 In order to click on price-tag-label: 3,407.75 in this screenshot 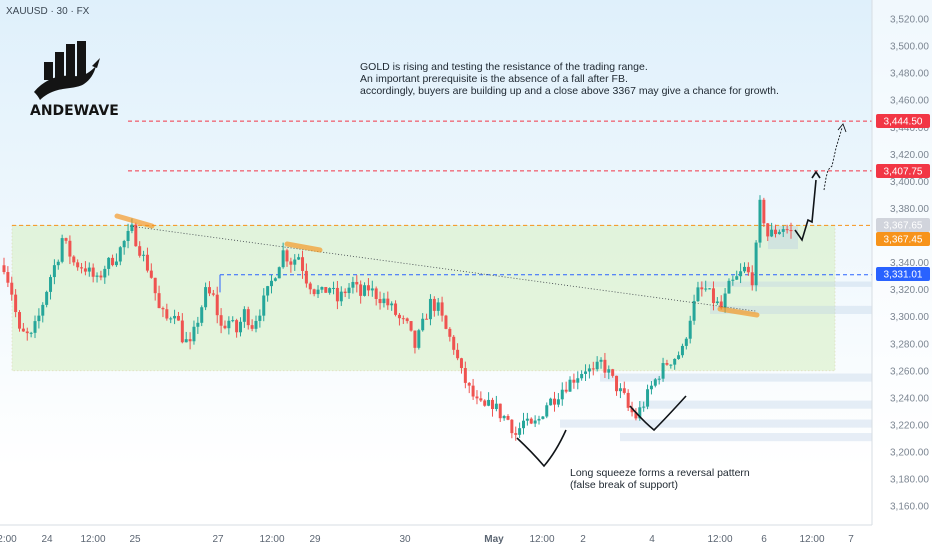, I will do `click(903, 172)`.